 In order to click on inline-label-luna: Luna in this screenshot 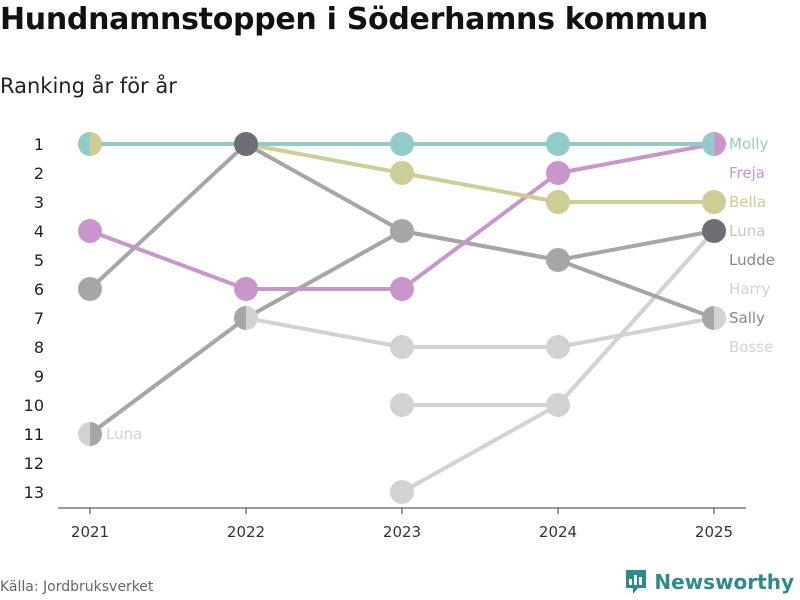, I will do `click(124, 434)`.